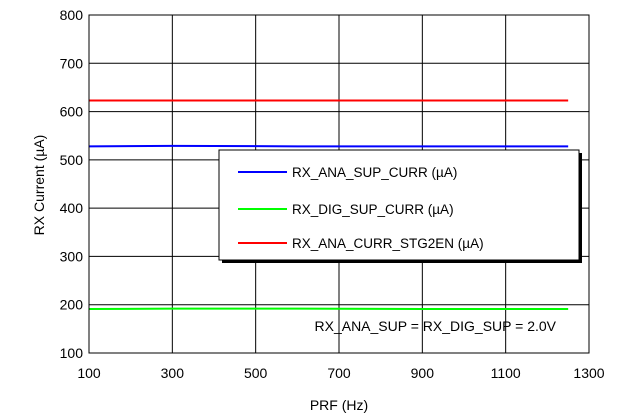  I want to click on y-tick-label: 800, so click(72, 15).